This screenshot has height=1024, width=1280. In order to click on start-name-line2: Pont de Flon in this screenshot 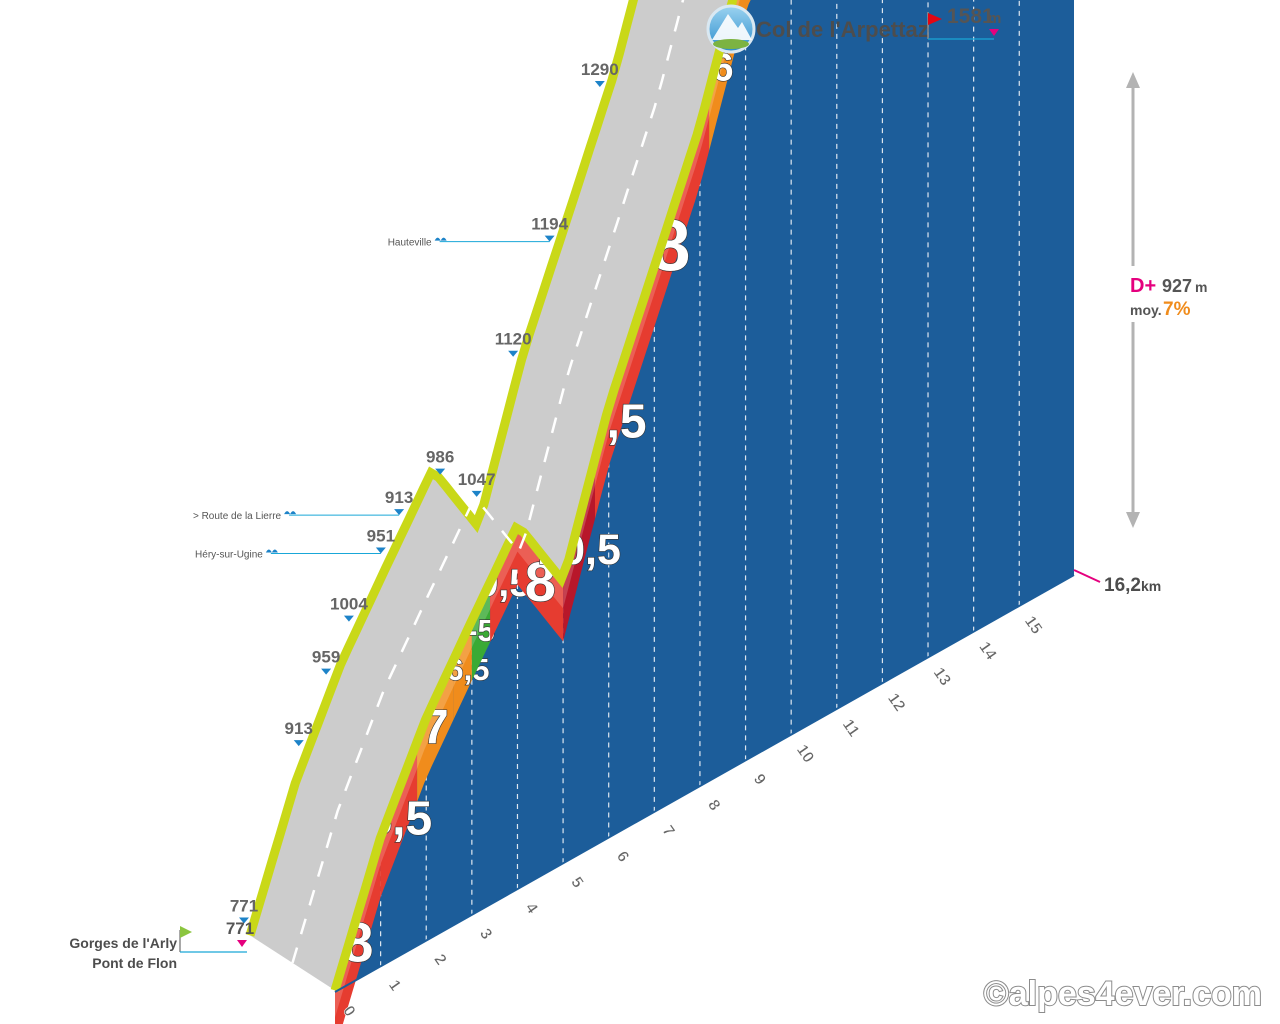, I will do `click(134, 963)`.